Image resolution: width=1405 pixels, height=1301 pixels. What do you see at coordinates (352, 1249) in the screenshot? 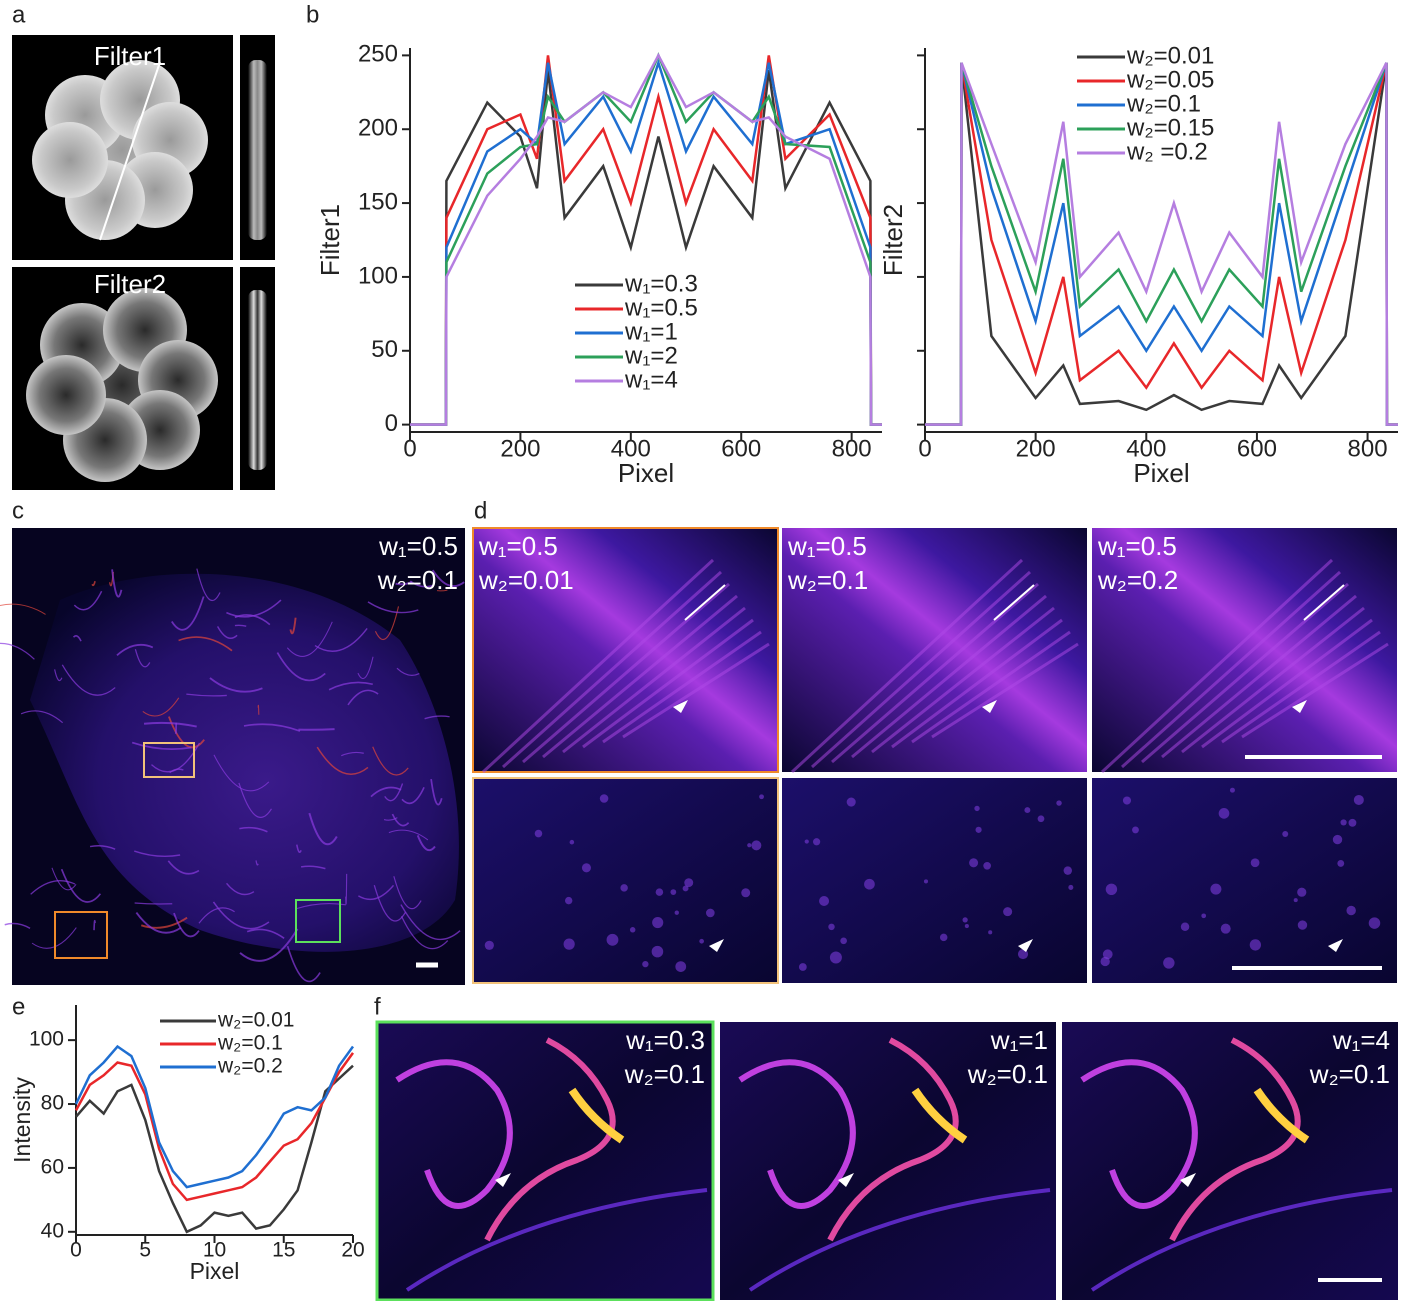
I see `x-tick-label: 20` at bounding box center [352, 1249].